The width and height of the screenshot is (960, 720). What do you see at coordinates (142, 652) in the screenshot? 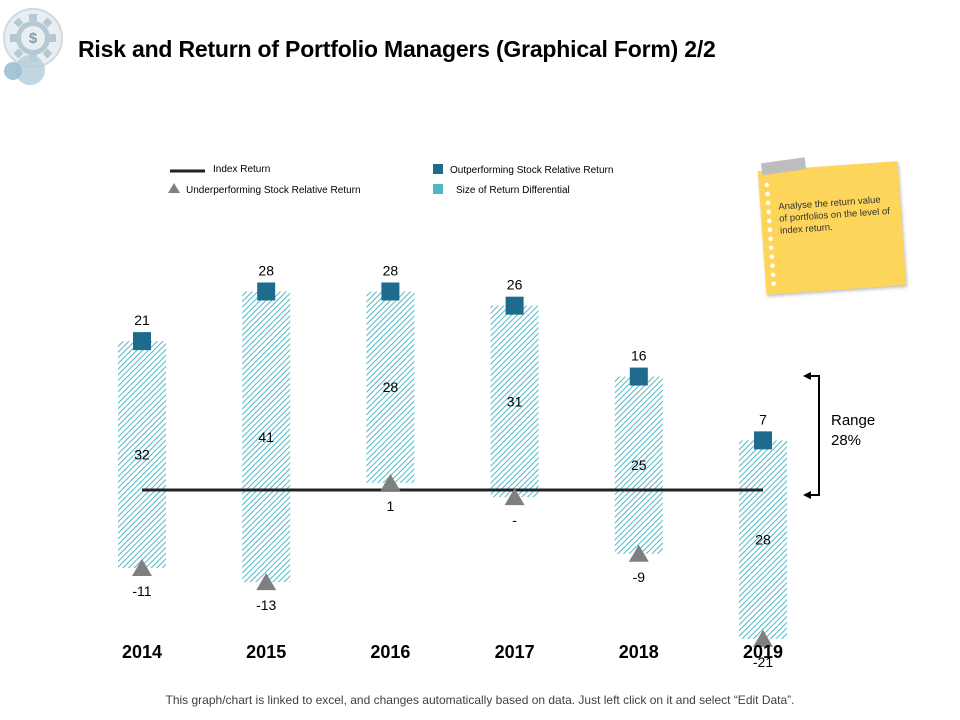
I see `x-tick-2014: 2014` at bounding box center [142, 652].